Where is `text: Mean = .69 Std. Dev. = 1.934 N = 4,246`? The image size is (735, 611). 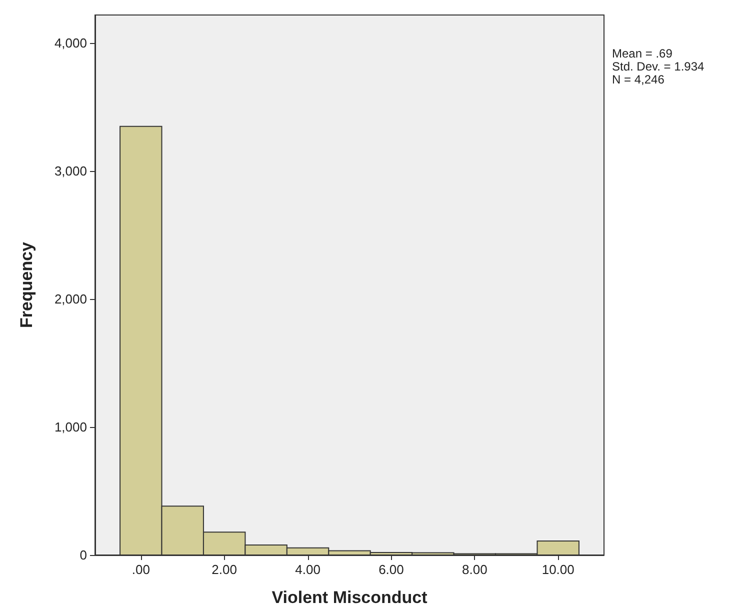
text: Mean = .69 Std. Dev. = 1.934 N = 4,246 is located at coordinates (658, 66).